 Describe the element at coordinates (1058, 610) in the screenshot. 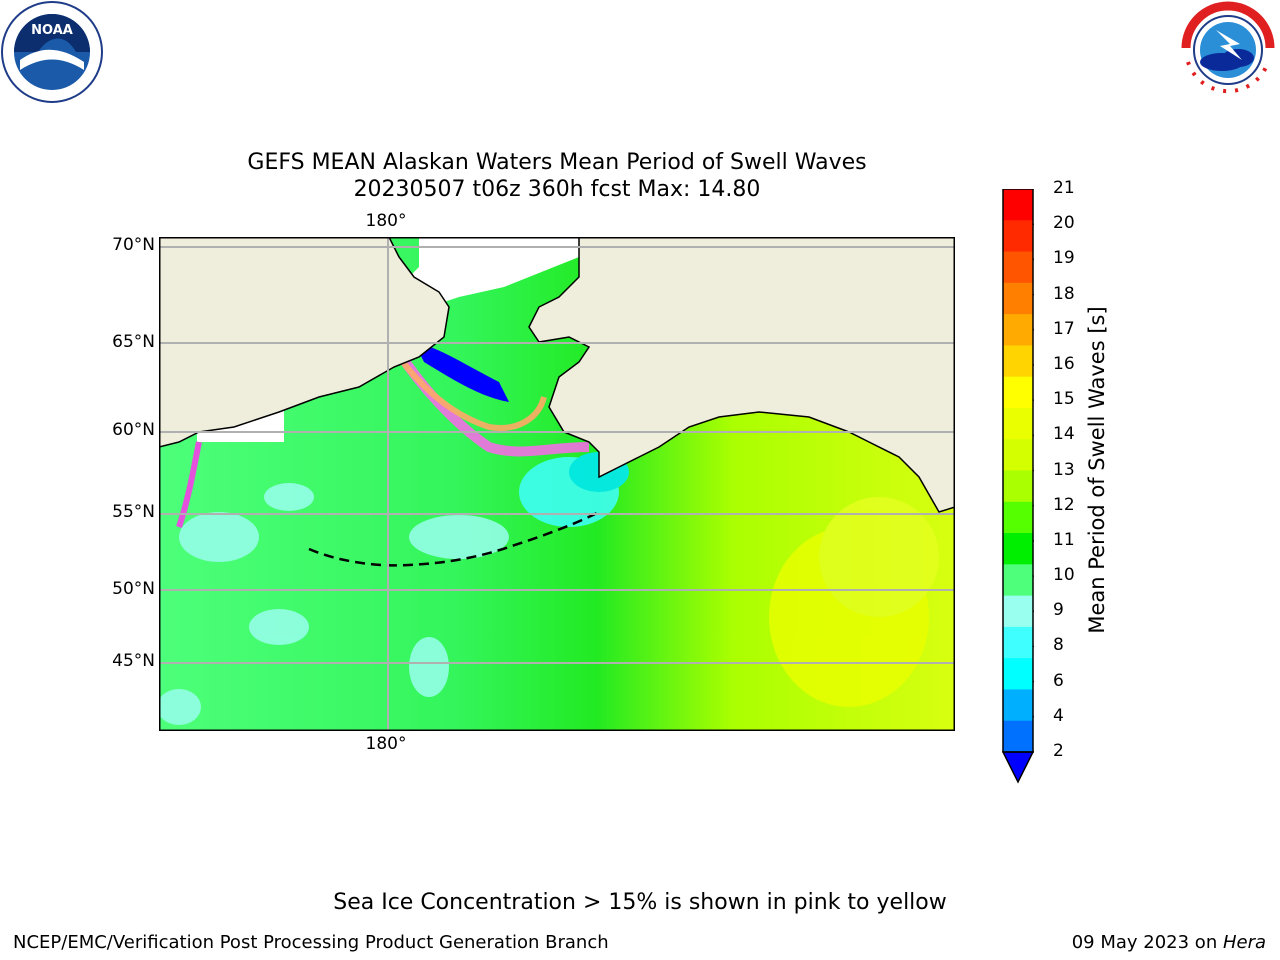

I see `colorbar-tick-label: 9` at that location.